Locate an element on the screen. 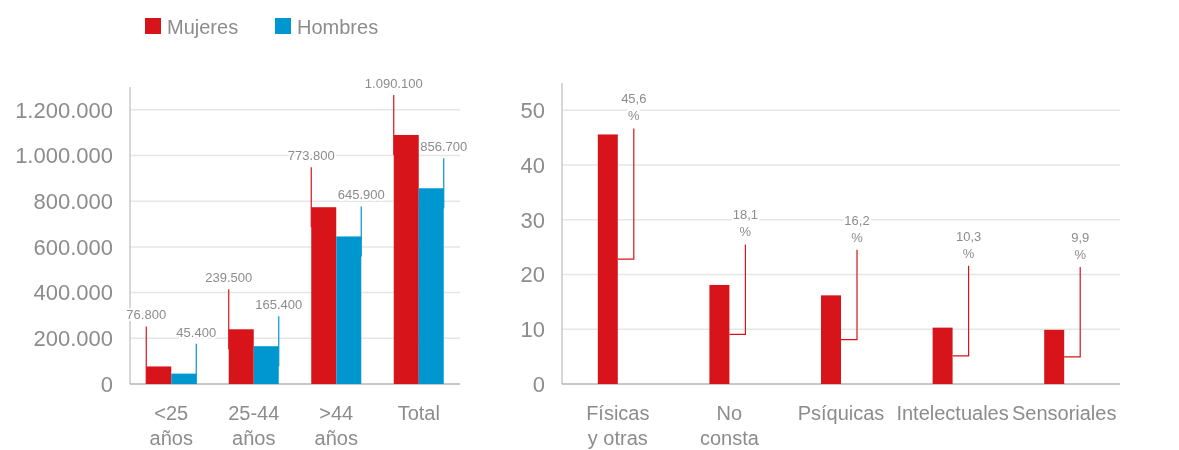 The image size is (1179, 450). data-label: 45.400 is located at coordinates (196, 332).